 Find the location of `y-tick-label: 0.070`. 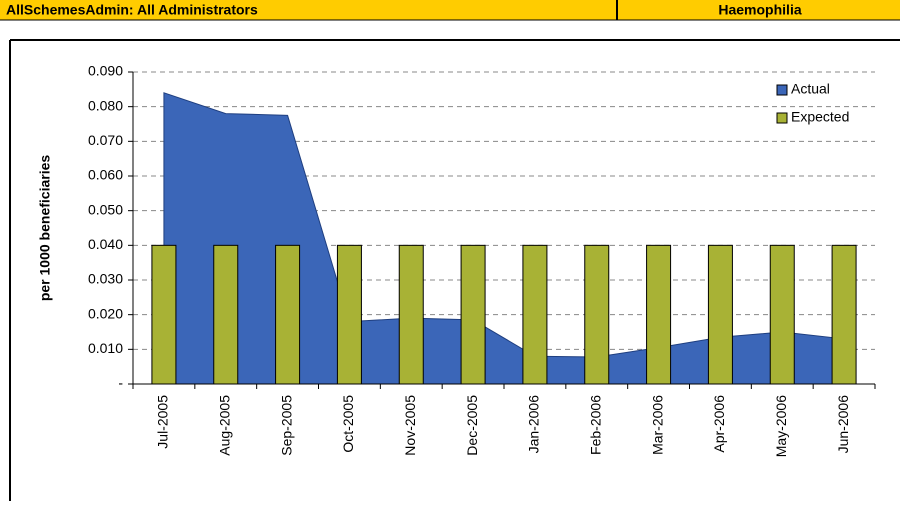

y-tick-label: 0.070 is located at coordinates (105, 140).